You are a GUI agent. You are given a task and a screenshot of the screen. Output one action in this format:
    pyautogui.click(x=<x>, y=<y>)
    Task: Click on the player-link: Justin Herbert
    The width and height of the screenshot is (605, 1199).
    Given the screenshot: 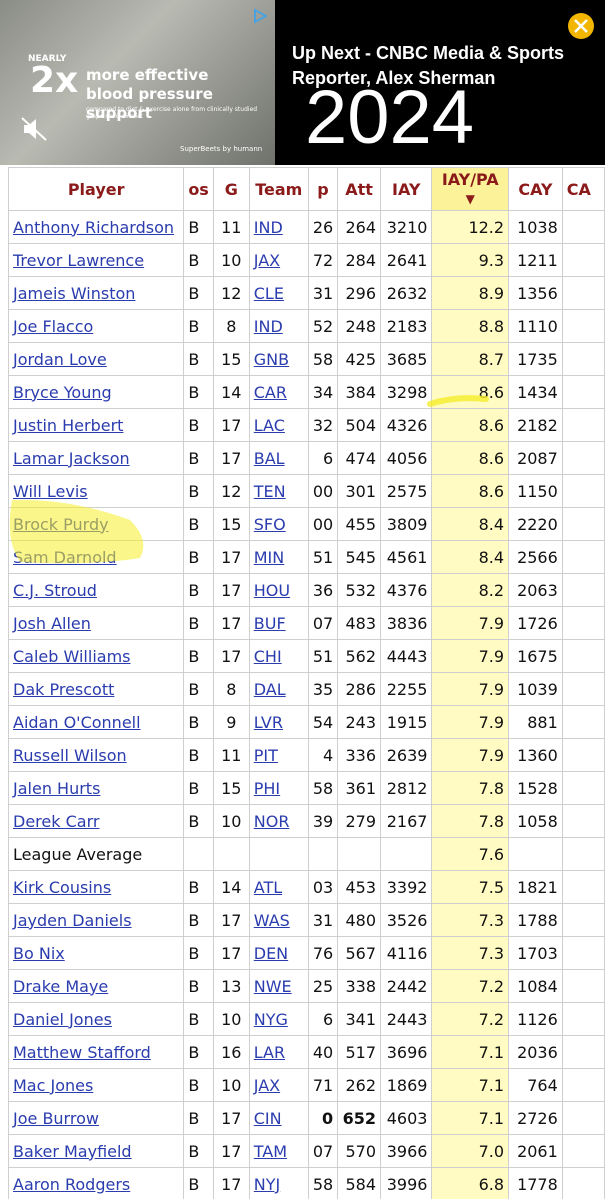 What is the action you would take?
    pyautogui.click(x=68, y=425)
    